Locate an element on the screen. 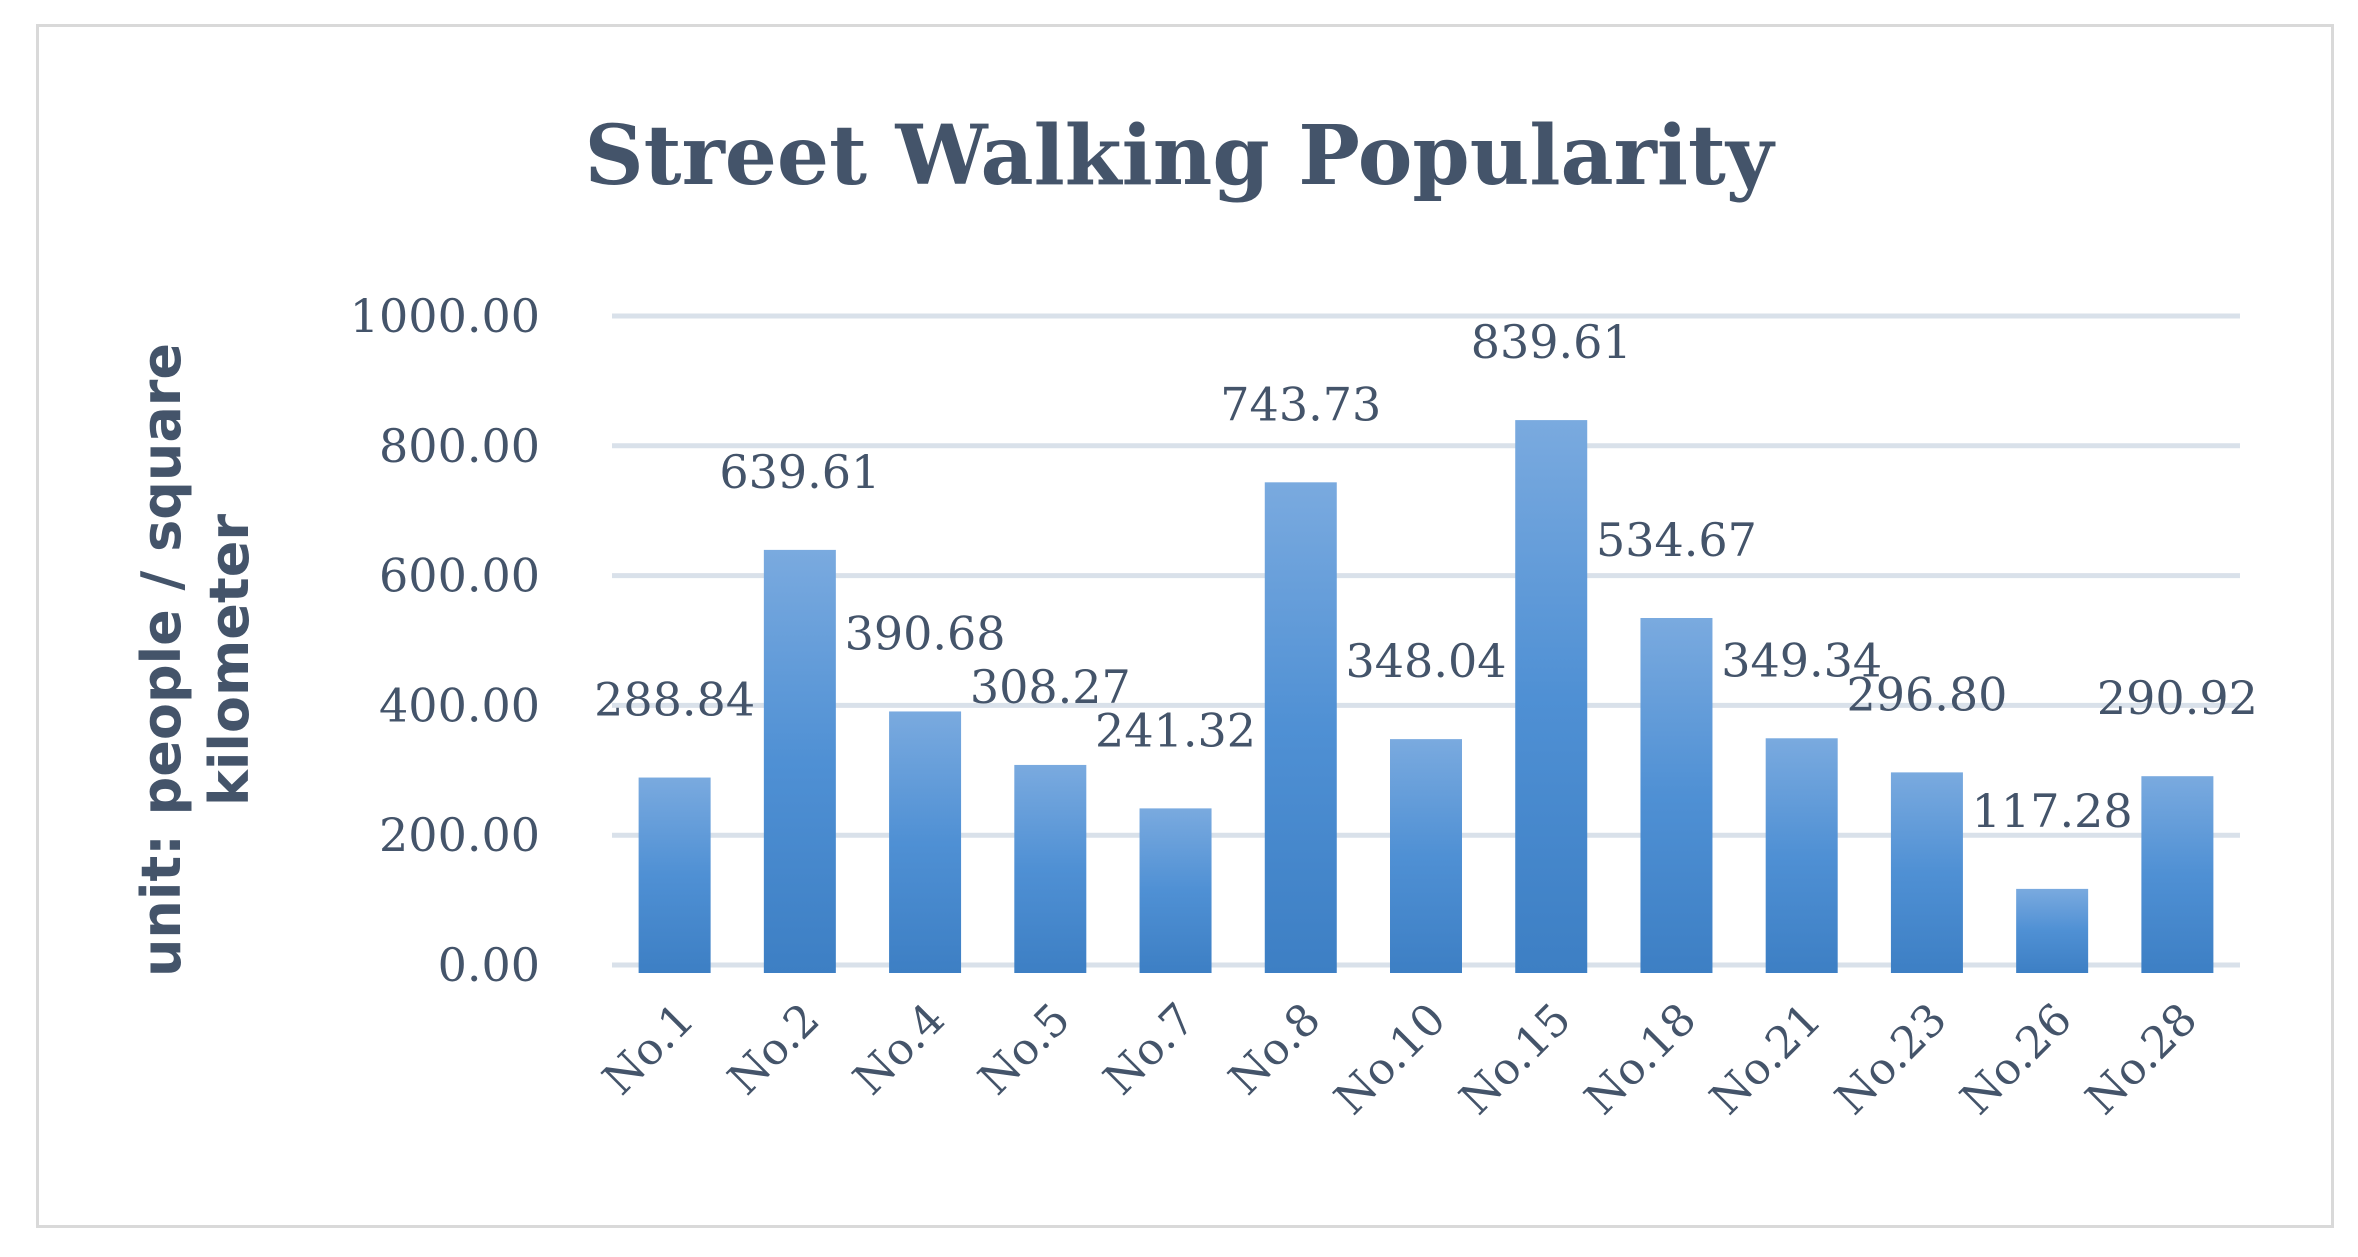 This screenshot has height=1257, width=2358. y-tick-label: 200.00 is located at coordinates (459, 835).